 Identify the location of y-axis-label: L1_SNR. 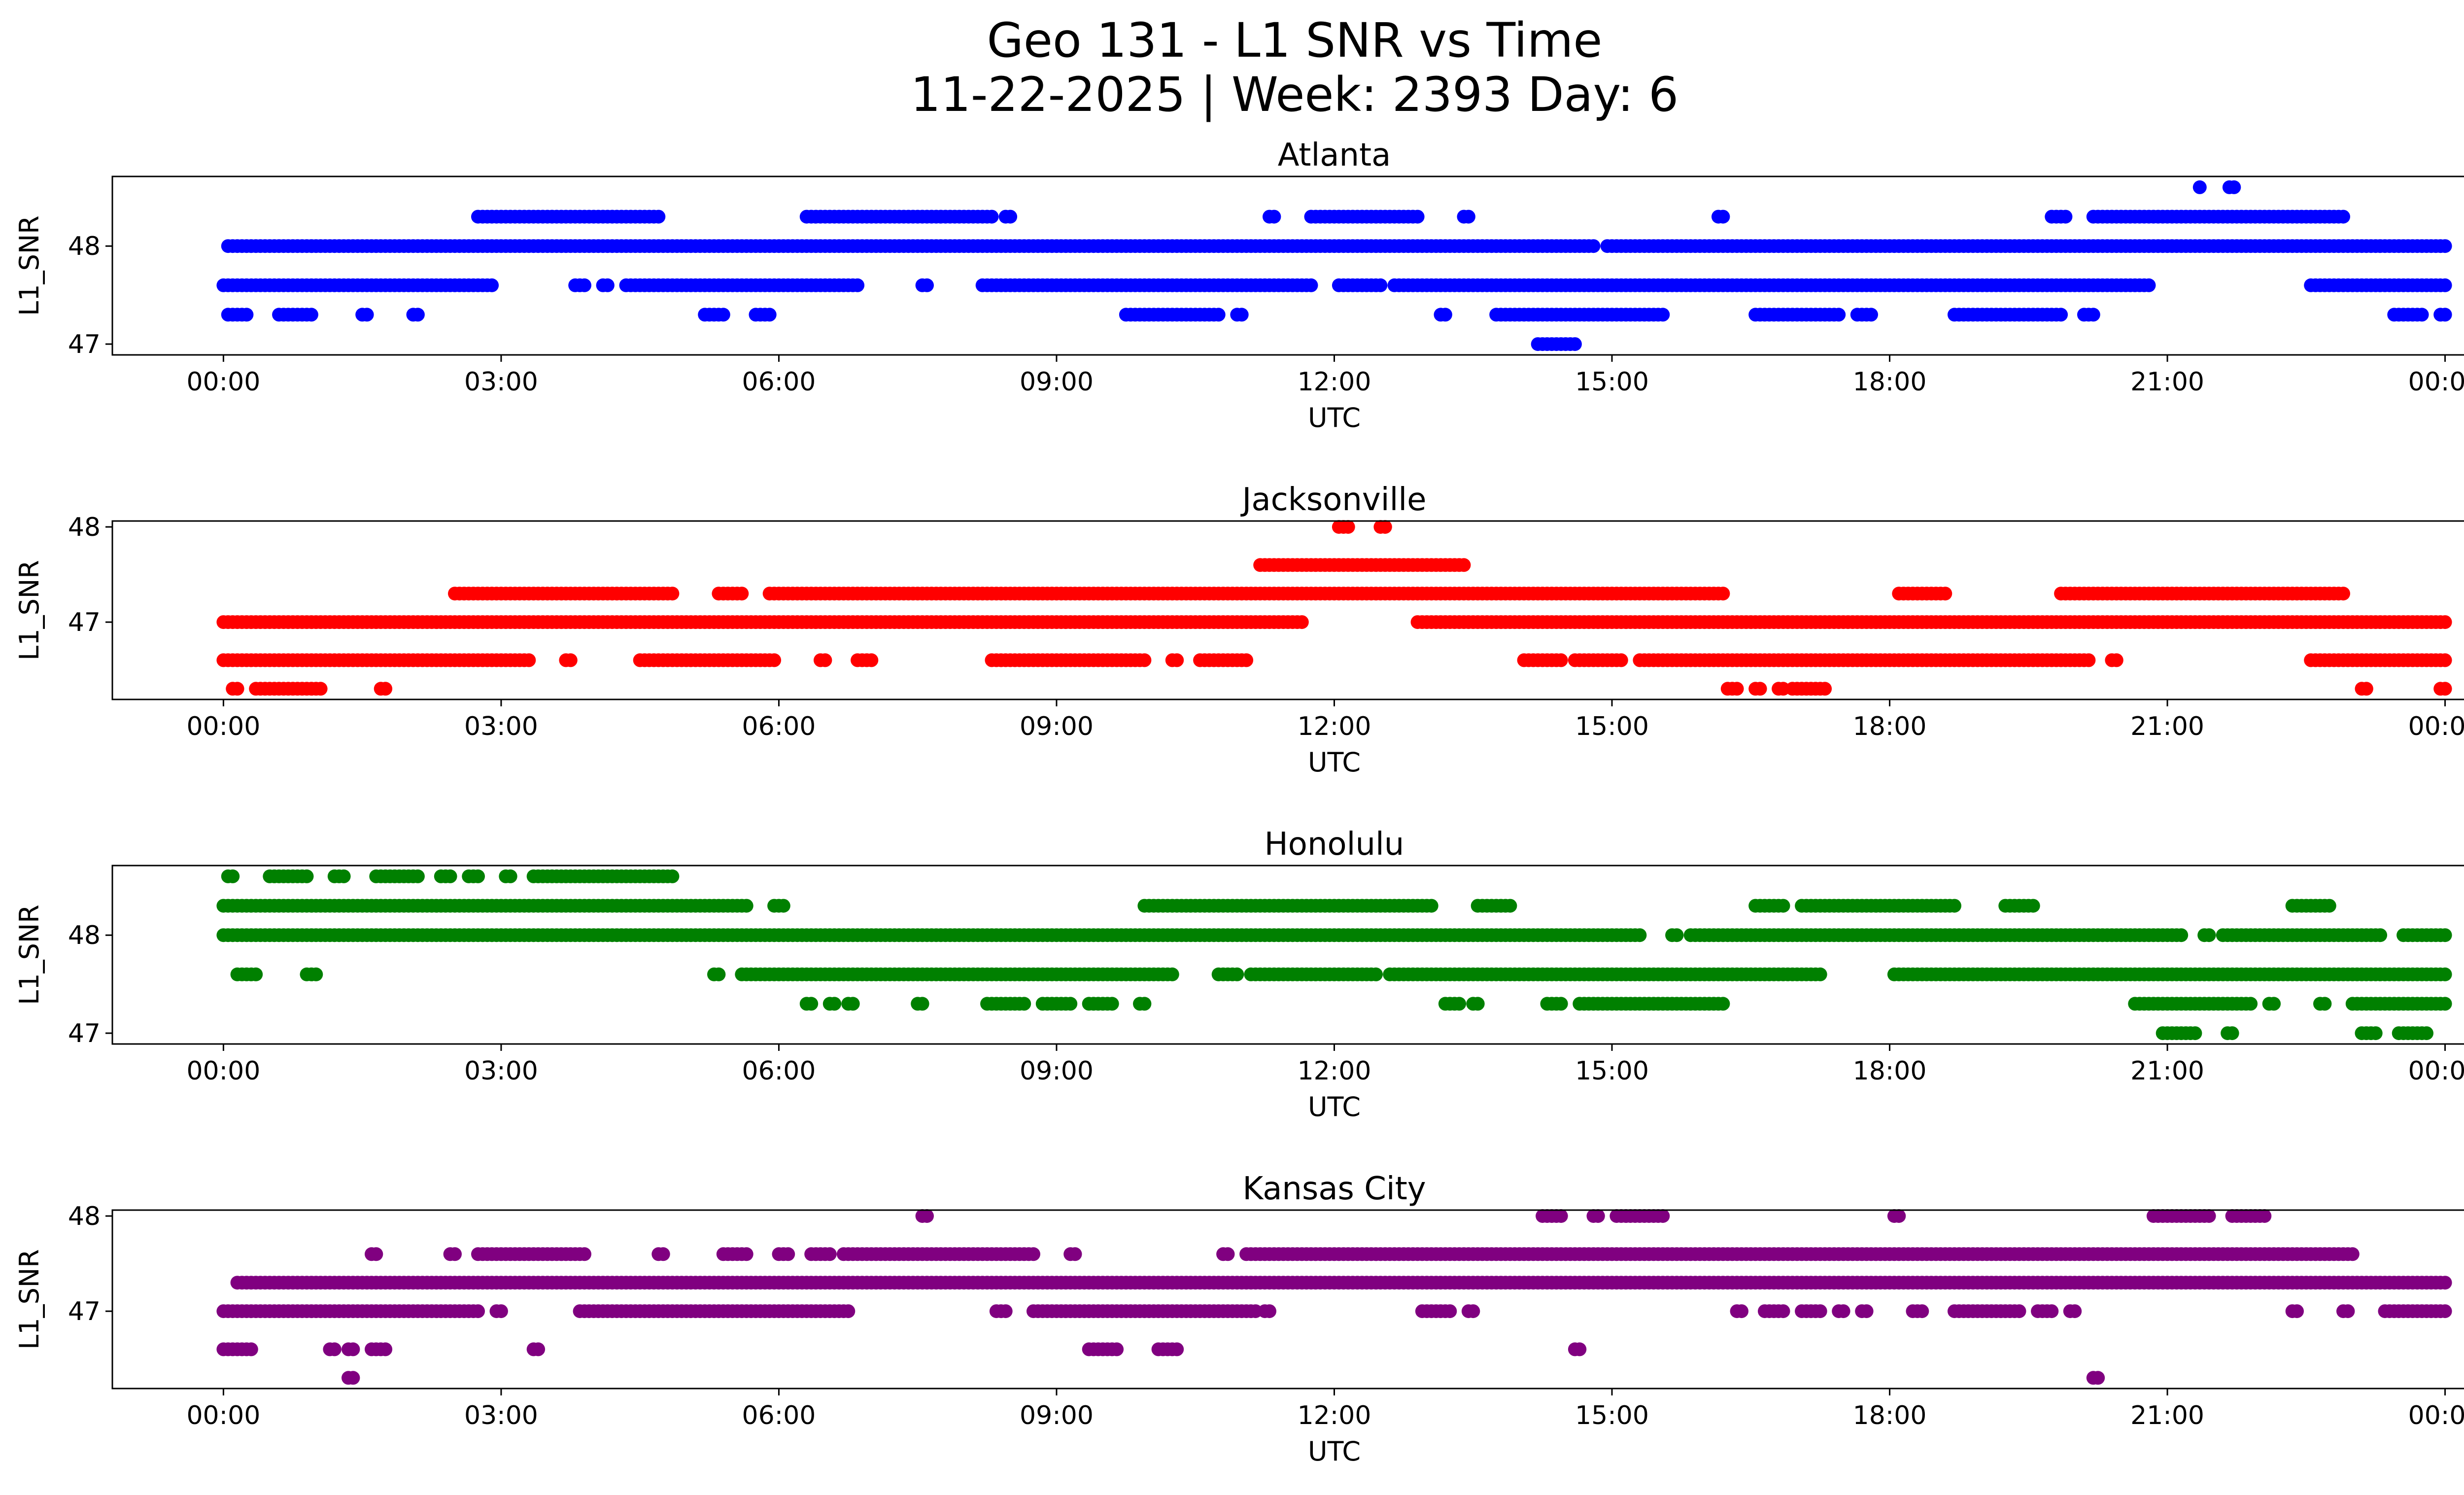
(29, 1299).